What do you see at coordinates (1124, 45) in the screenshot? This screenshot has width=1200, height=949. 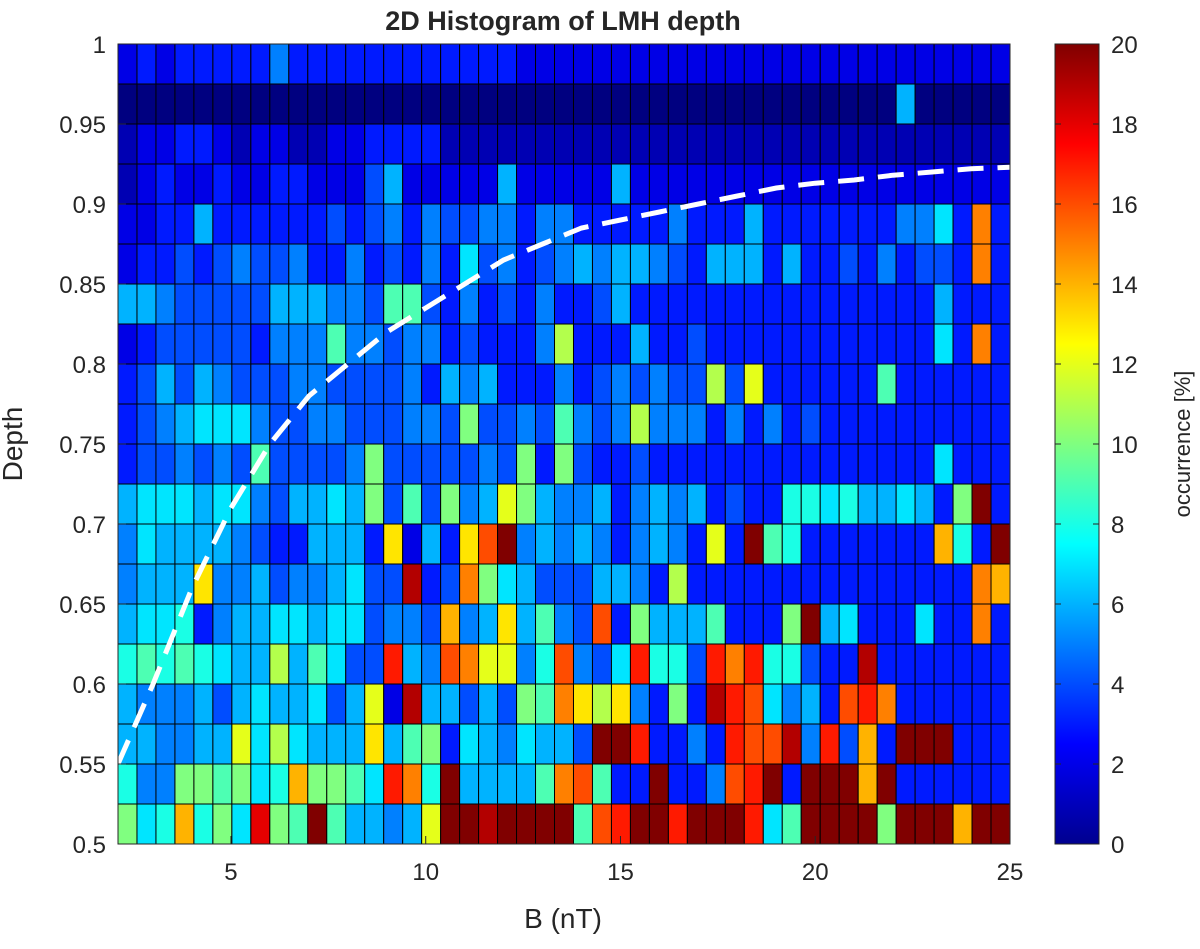 I see `colorbar-tick-label: 20` at bounding box center [1124, 45].